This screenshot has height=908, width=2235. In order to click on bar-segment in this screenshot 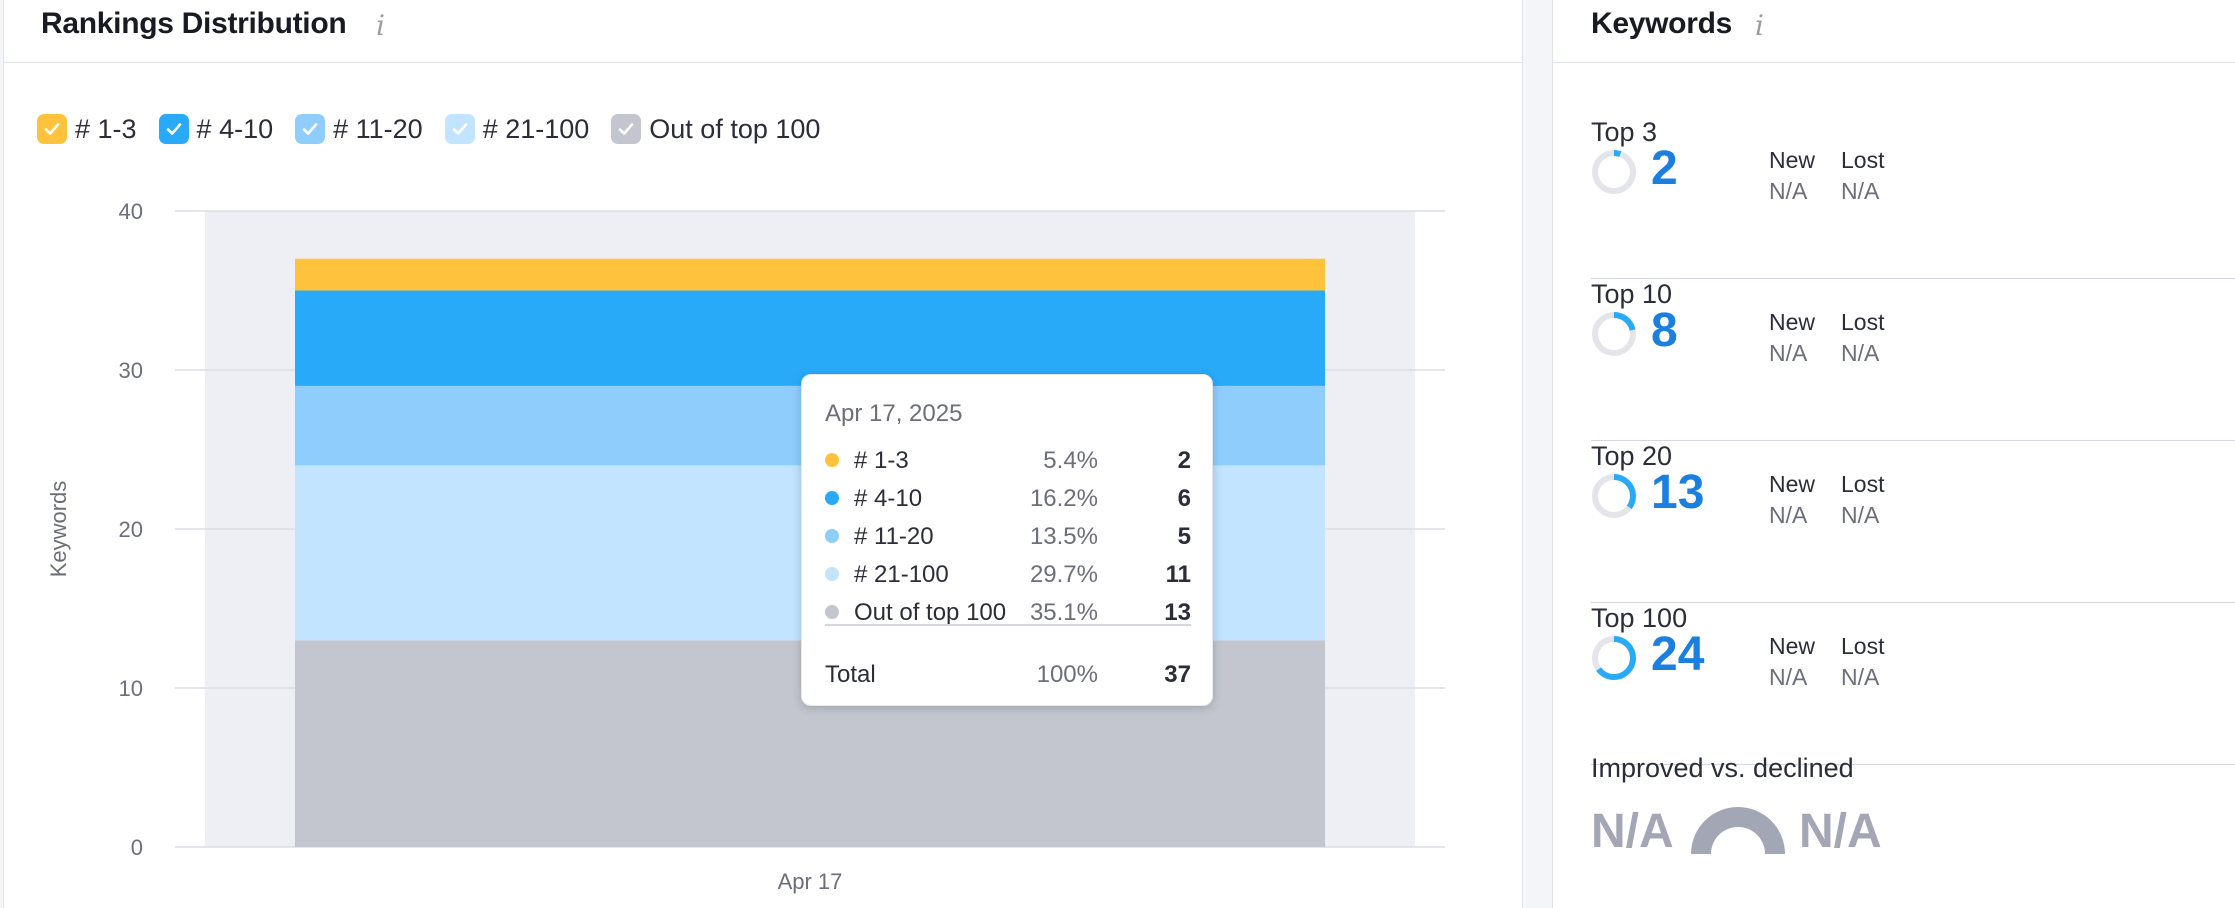, I will do `click(810, 338)`.